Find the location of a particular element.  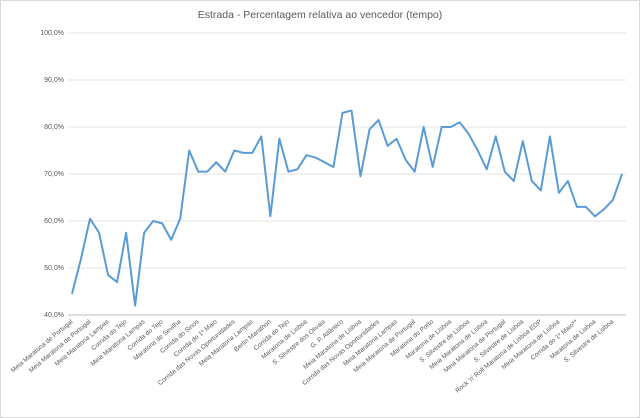

y-tick-label: 70,0% is located at coordinates (54, 174).